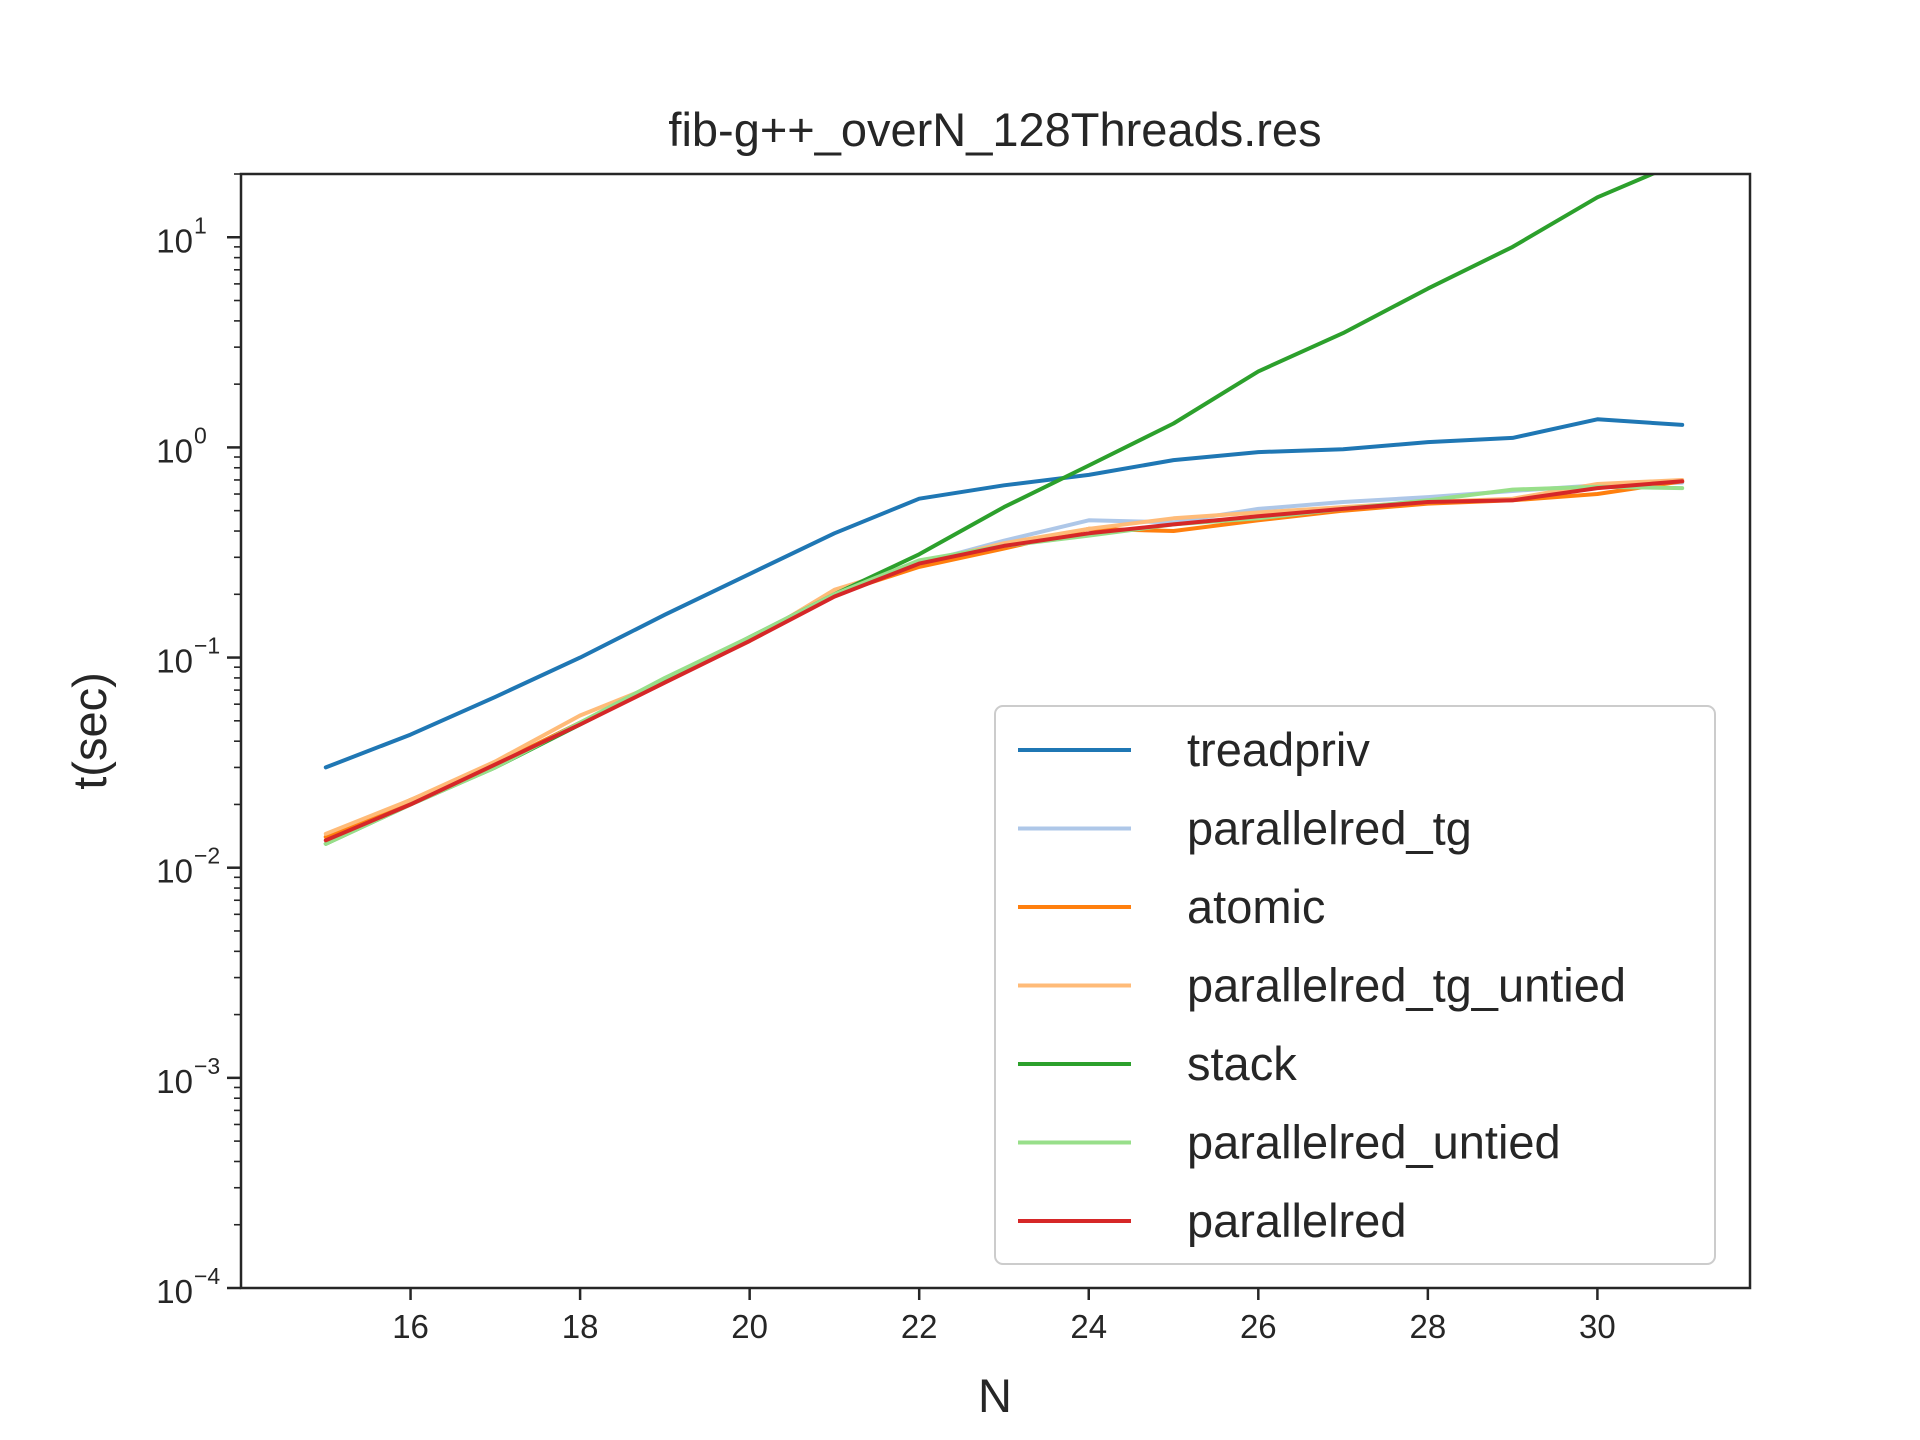 Image resolution: width=1920 pixels, height=1440 pixels. Describe the element at coordinates (994, 129) in the screenshot. I see `chart-title: fib-g++_overN_128Threads.res` at that location.